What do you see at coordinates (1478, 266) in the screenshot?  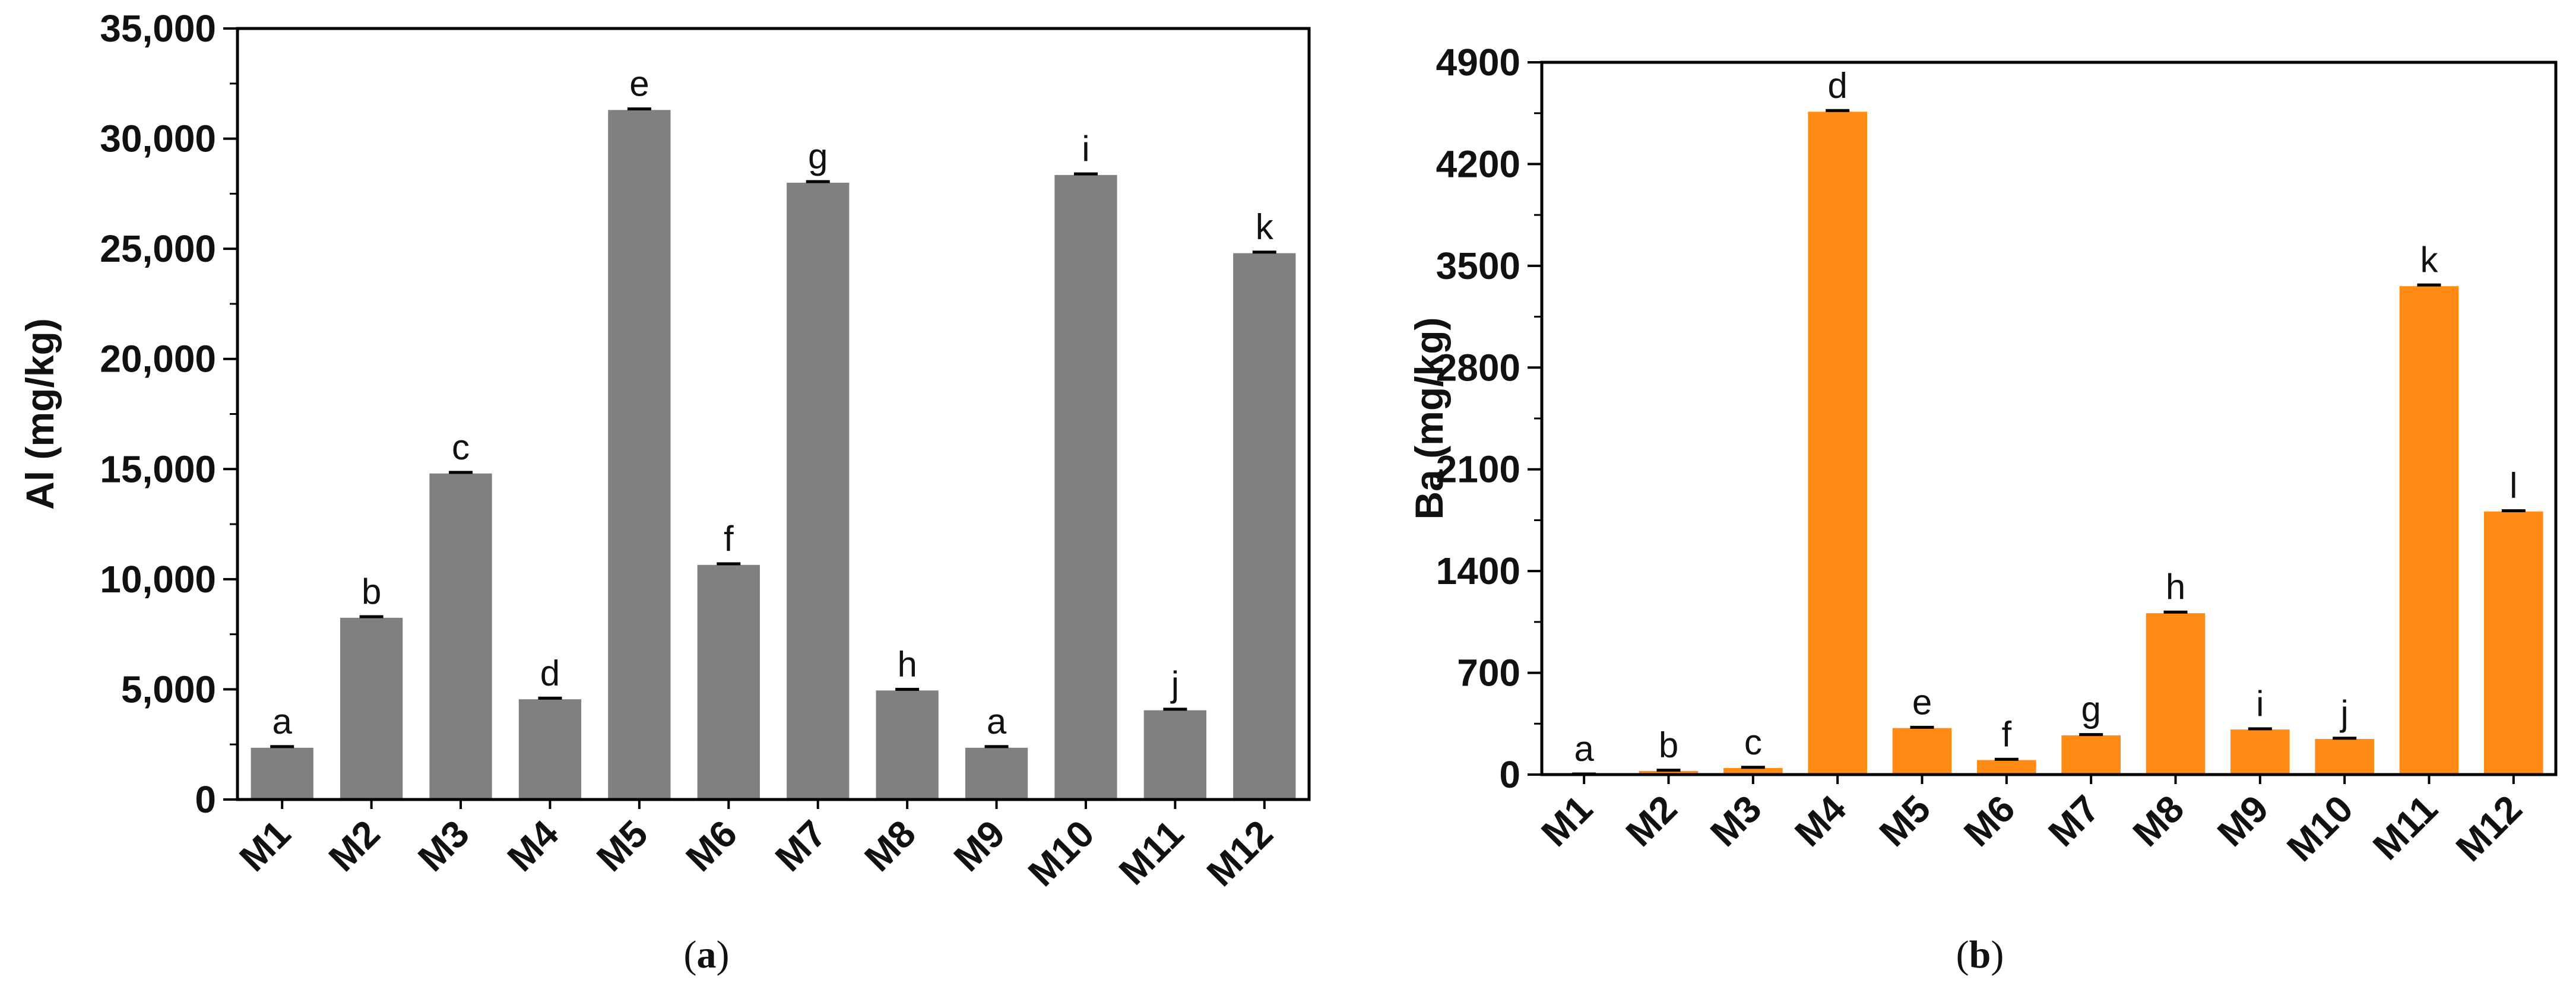 I see `y-tick-label: 3500` at bounding box center [1478, 266].